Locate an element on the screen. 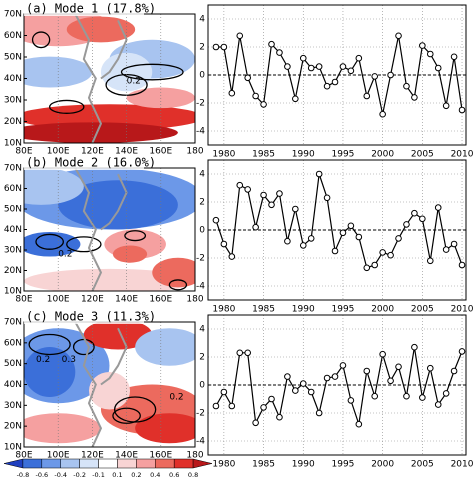 Image resolution: width=474 pixels, height=488 pixels. colorbar-label: 0.2 is located at coordinates (136, 475).